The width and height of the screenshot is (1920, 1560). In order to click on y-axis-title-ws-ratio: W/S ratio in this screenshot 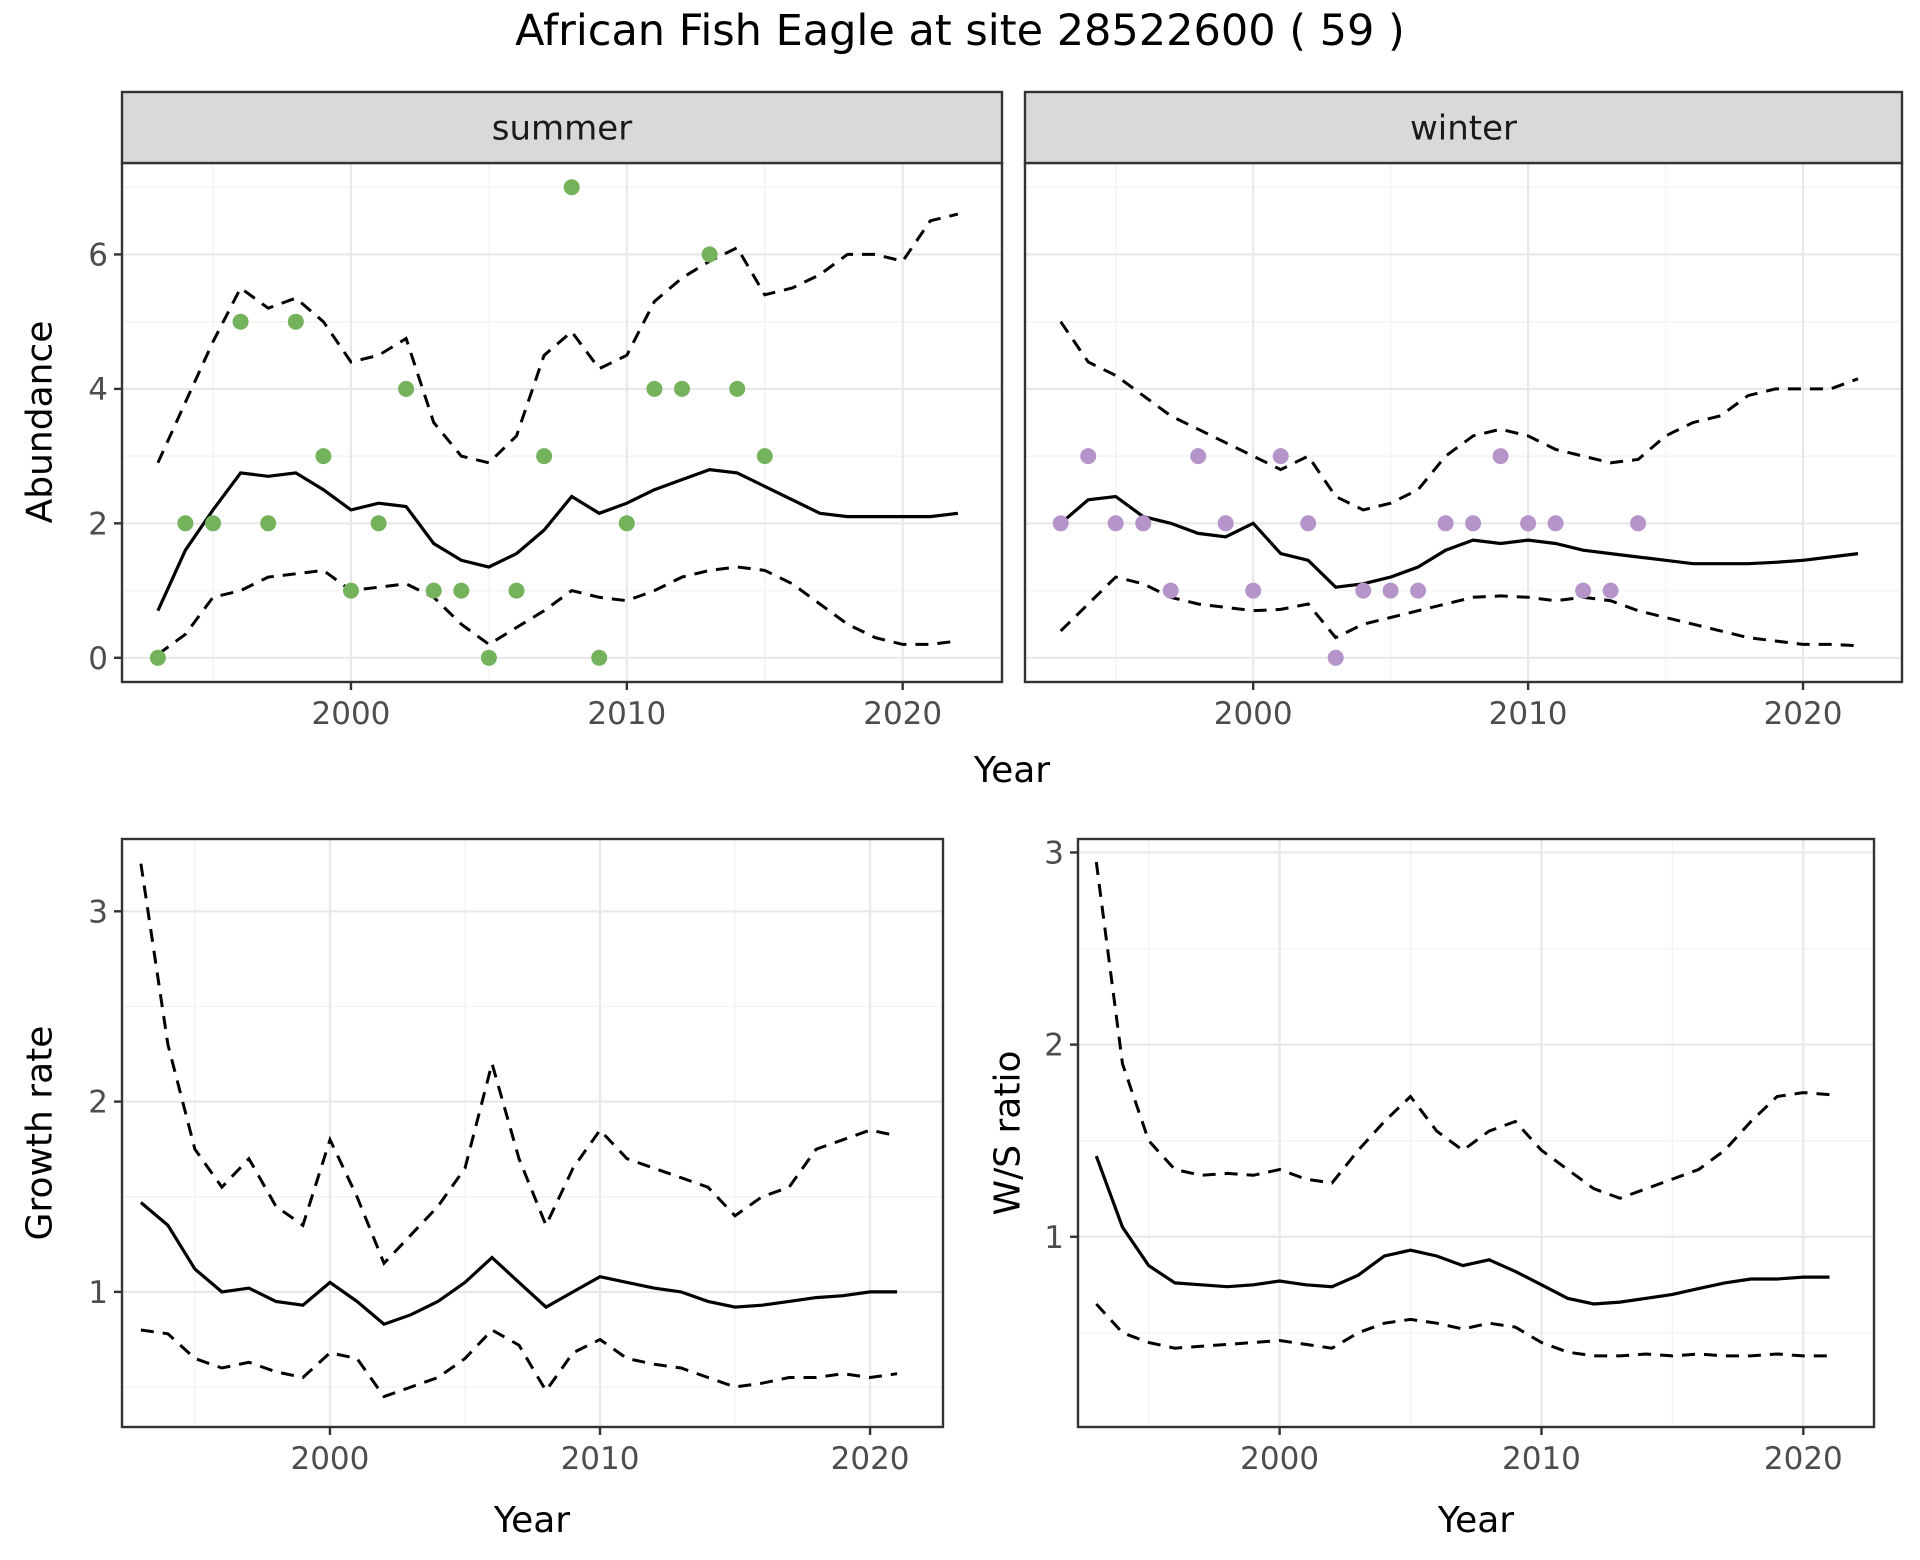, I will do `click(1008, 1133)`.